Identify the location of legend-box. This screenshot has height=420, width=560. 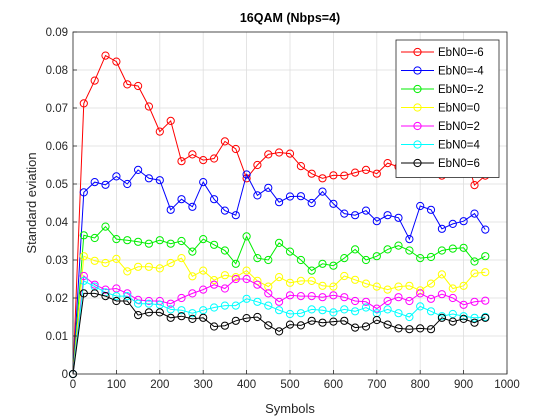
(447, 108).